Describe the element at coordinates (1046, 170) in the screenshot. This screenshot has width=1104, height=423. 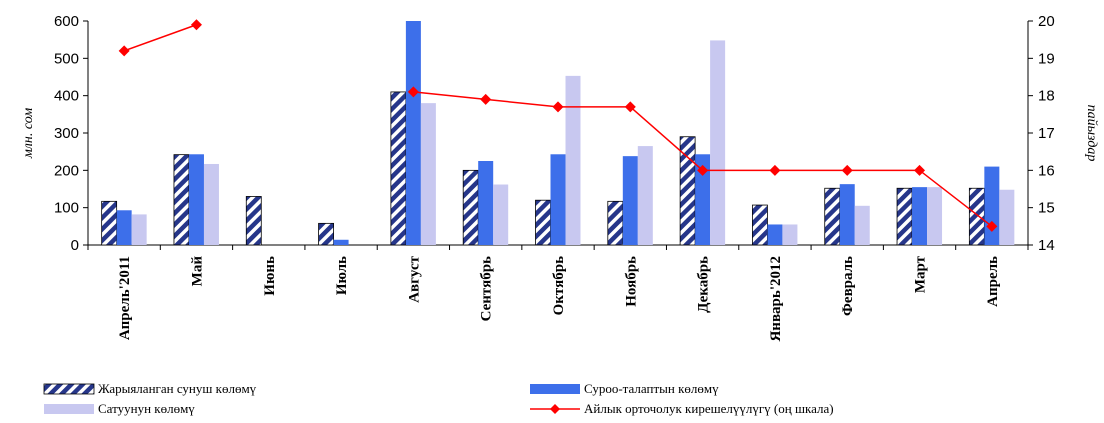
I see `right-tick-label: 16` at that location.